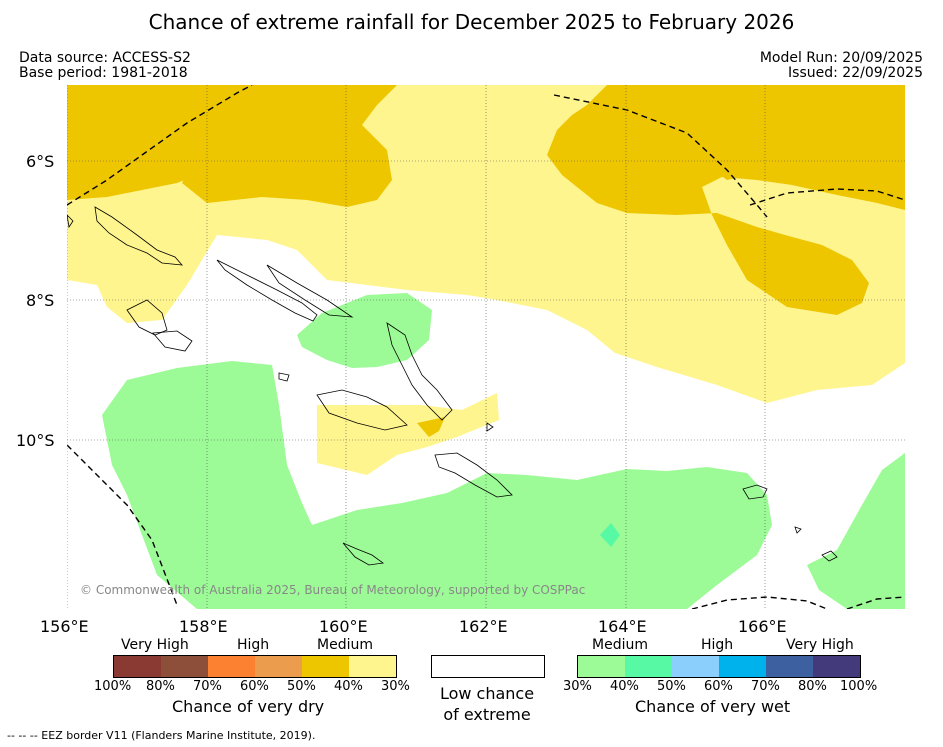 This screenshot has width=943, height=747. I want to click on dry-pct-60: 60%, so click(254, 686).